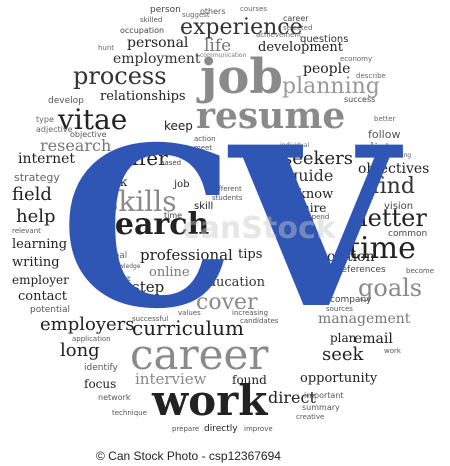  I want to click on word-career-small: career, so click(296, 18).